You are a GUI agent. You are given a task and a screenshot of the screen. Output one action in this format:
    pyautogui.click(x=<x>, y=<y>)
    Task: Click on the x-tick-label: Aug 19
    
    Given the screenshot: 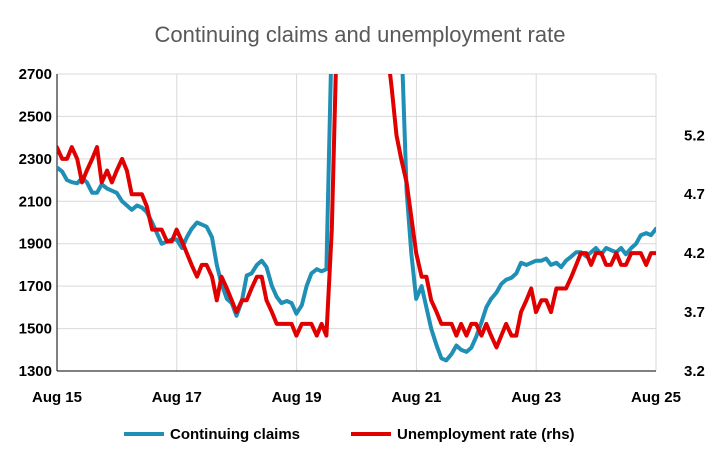 What is the action you would take?
    pyautogui.click(x=297, y=397)
    